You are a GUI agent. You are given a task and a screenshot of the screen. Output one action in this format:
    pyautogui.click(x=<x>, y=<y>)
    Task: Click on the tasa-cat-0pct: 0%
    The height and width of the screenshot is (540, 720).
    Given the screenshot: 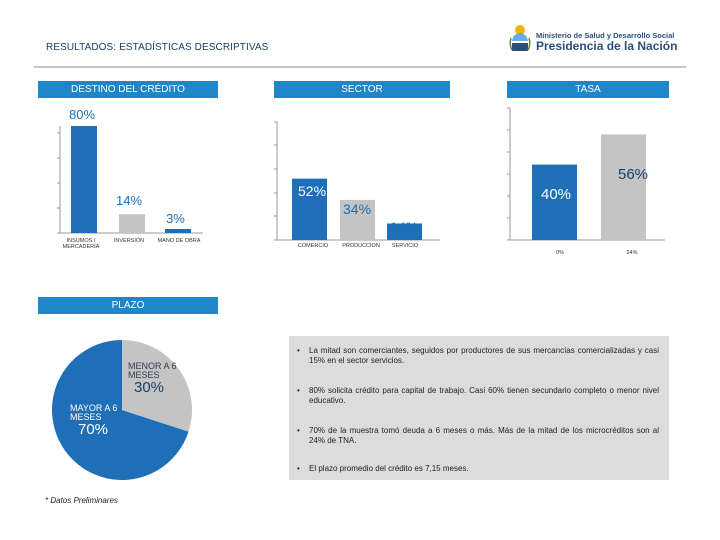 What is the action you would take?
    pyautogui.click(x=560, y=253)
    